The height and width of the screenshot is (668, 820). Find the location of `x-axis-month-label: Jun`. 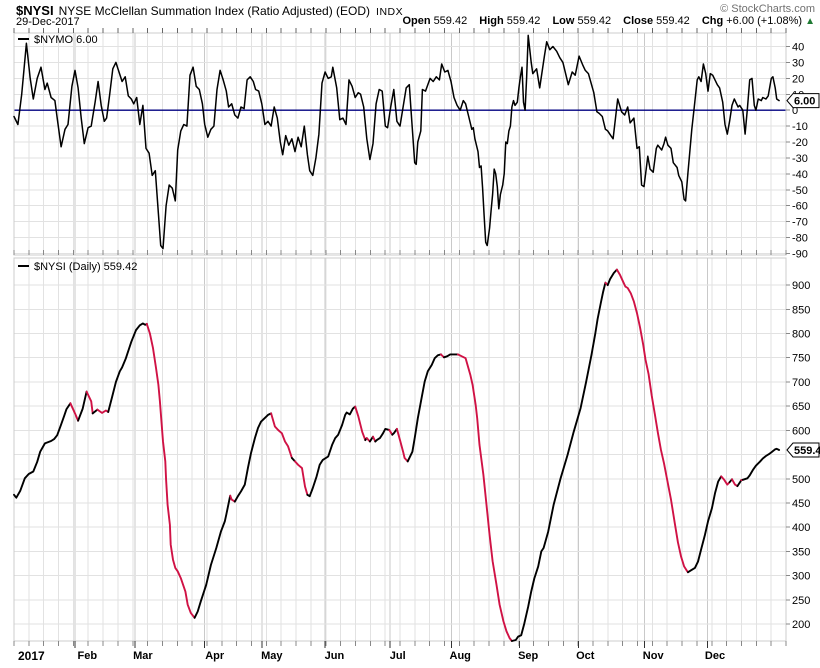

x-axis-month-label: Jun is located at coordinates (335, 656).